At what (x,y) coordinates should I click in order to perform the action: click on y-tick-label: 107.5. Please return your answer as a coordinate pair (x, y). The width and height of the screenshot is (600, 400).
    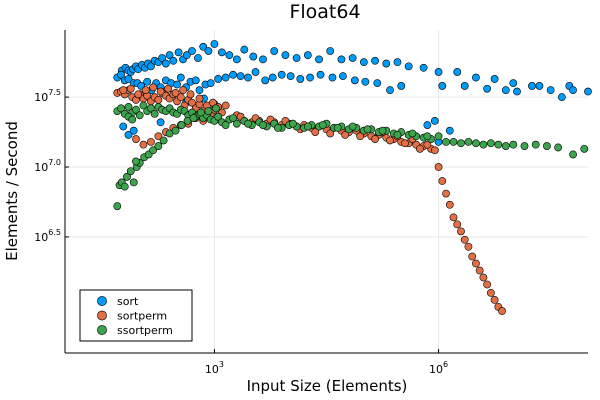
    Looking at the image, I should click on (47, 96).